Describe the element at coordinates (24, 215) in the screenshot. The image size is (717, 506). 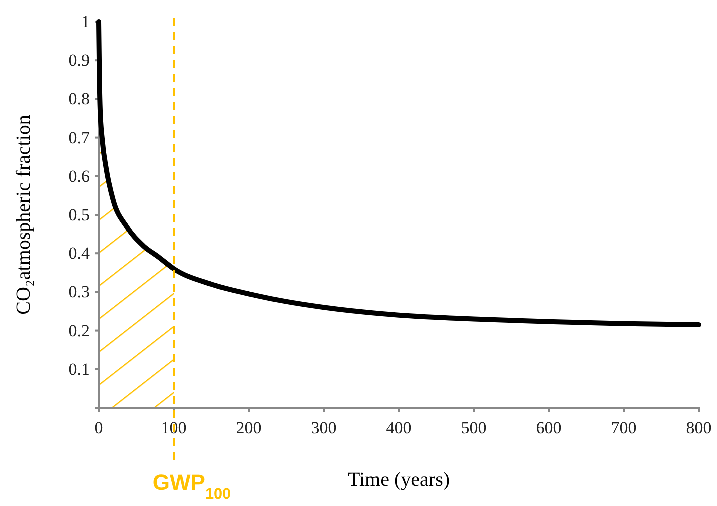
I see `y-axis-title: CO₂atmospheric fraction` at that location.